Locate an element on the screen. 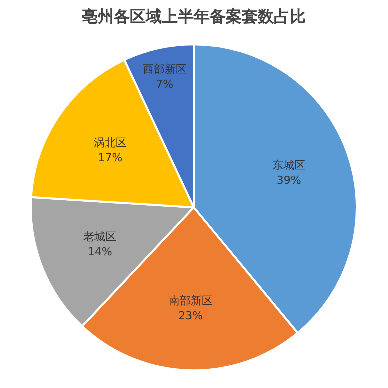  slice-label: 老城区 is located at coordinates (100, 237).